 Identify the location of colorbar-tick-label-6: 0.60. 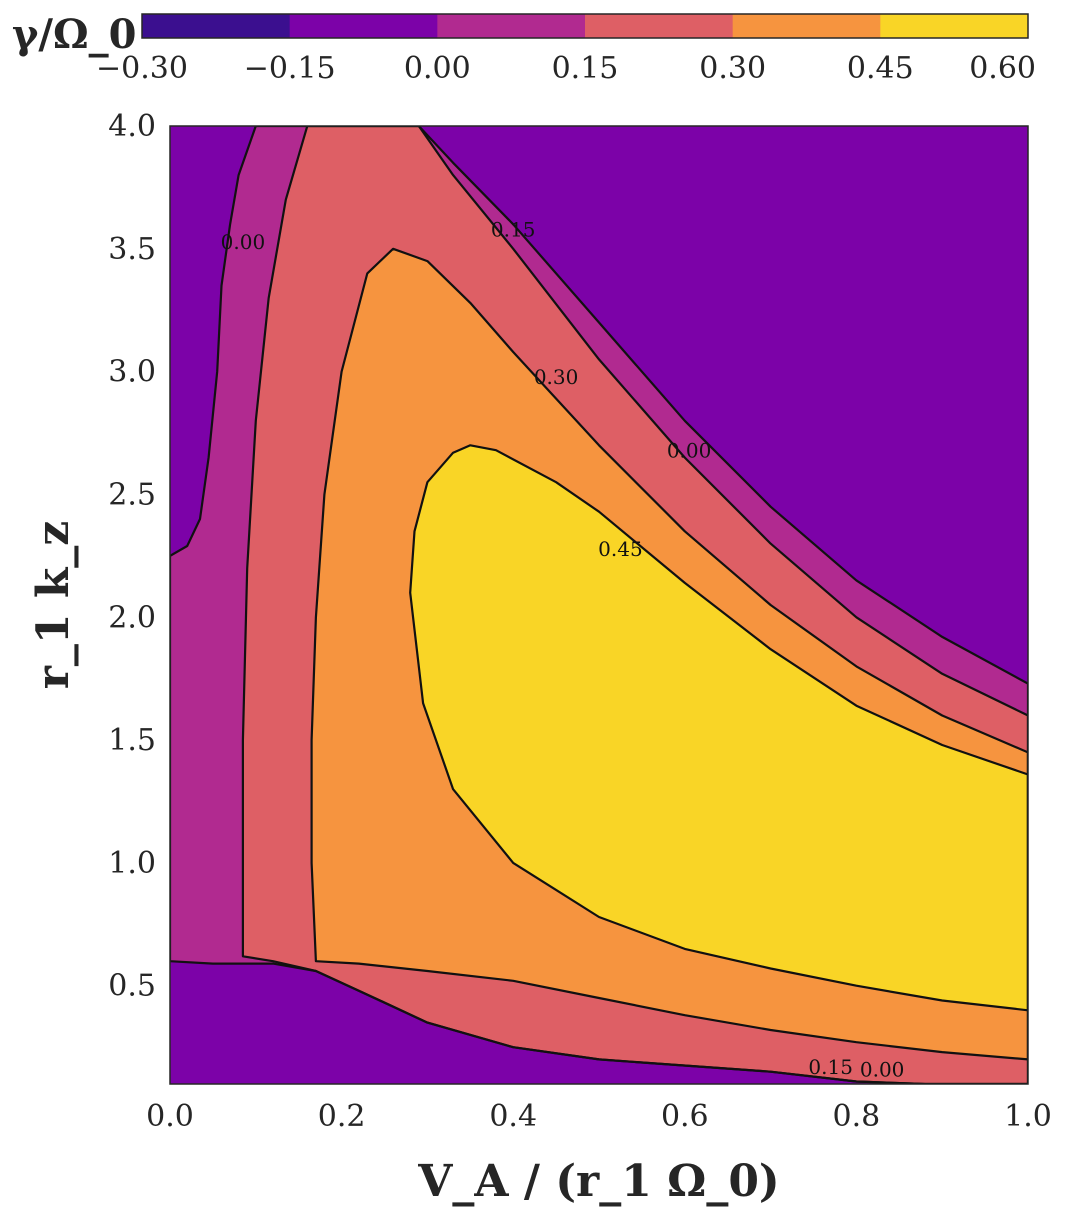
(1002, 68).